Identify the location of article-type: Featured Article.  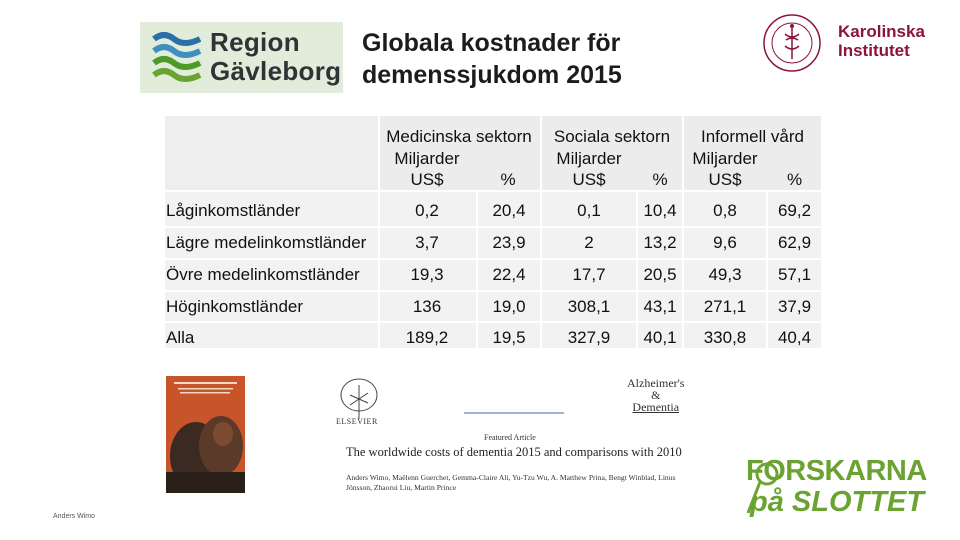
(510, 437).